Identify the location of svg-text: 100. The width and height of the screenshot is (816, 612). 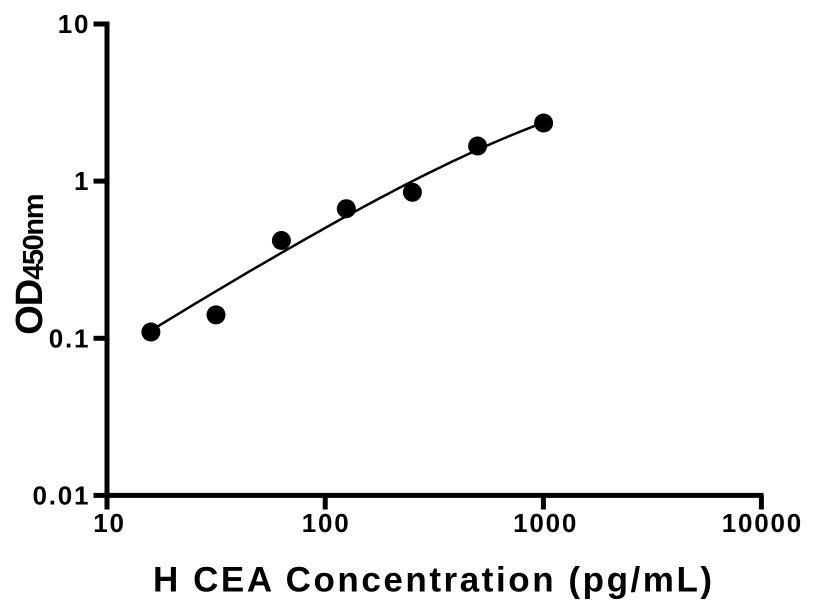
(326, 523).